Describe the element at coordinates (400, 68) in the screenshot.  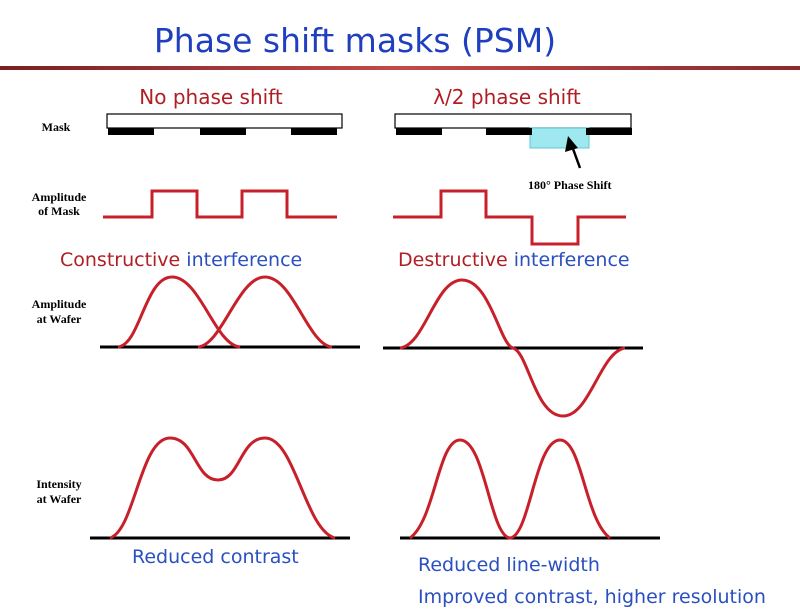
I see `title-rule` at that location.